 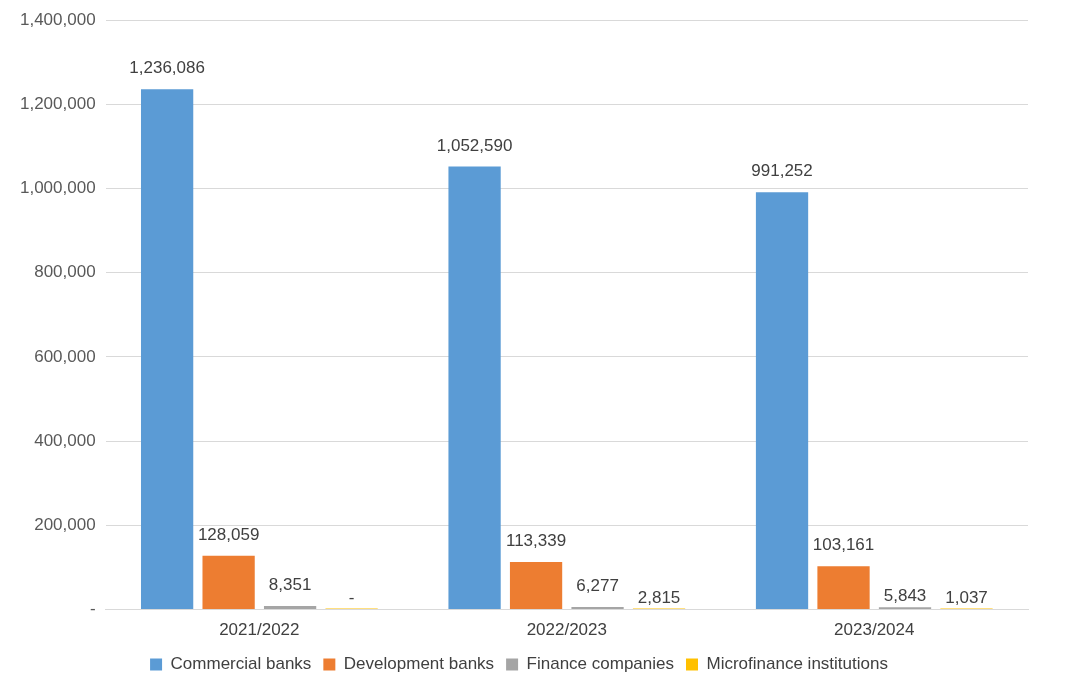 What do you see at coordinates (797, 664) in the screenshot?
I see `legend-label: Microfinance institutions` at bounding box center [797, 664].